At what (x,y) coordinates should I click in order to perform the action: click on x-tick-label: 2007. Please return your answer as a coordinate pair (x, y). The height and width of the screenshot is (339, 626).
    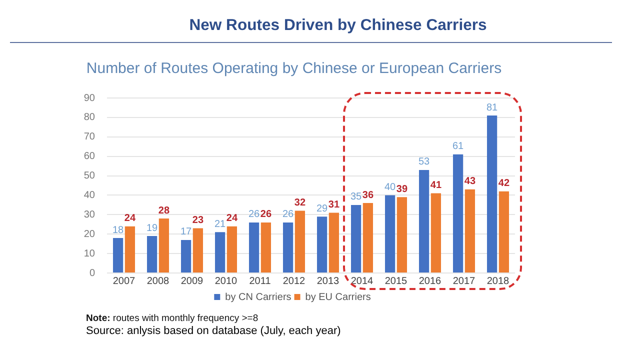
    Looking at the image, I should click on (124, 281).